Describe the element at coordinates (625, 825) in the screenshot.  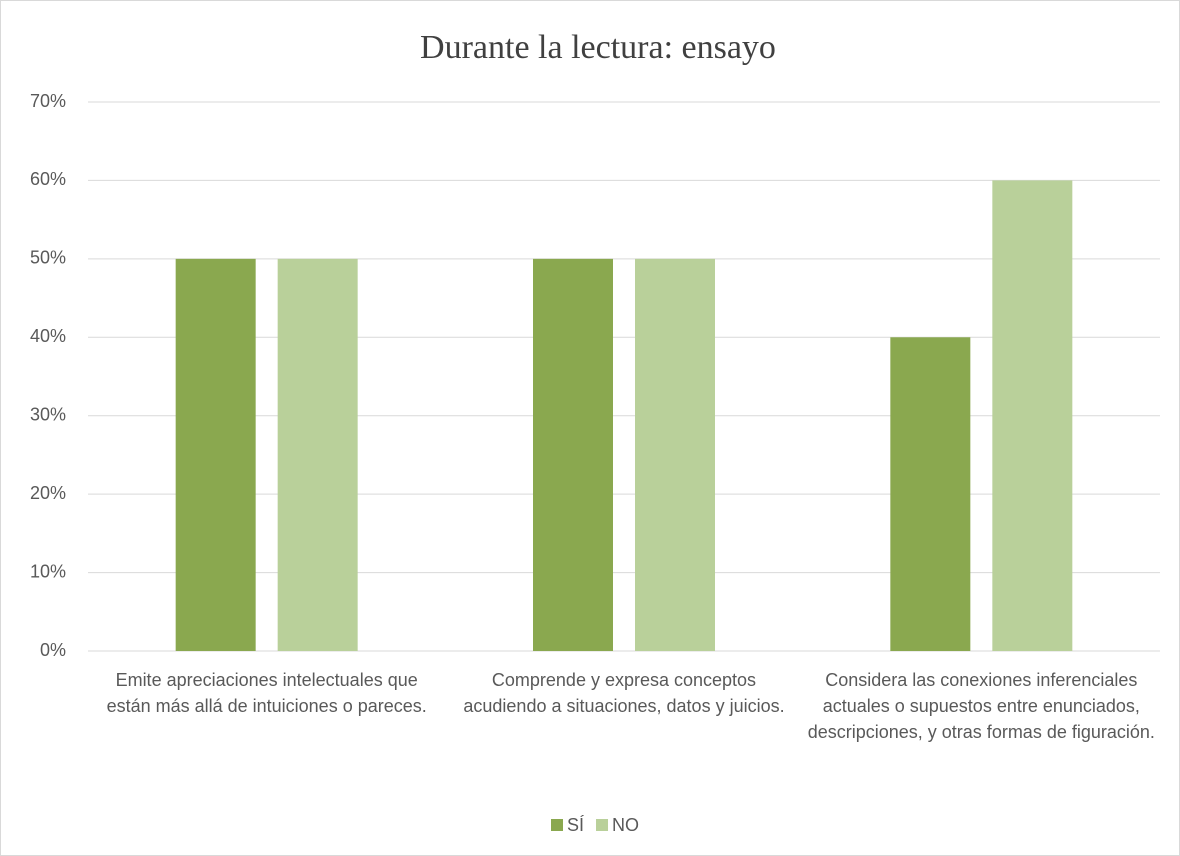
I see `legend-label: NO` at that location.